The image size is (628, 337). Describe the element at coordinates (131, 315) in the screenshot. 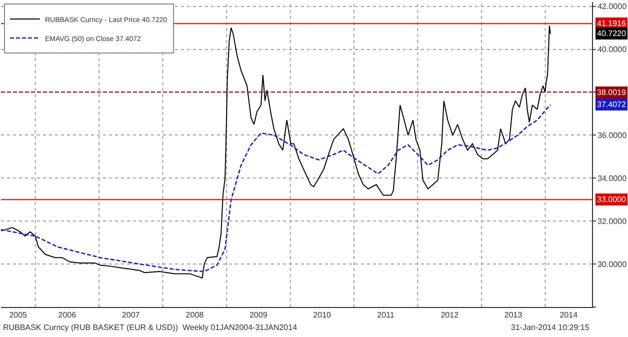

I see `x-tick-label: 2007` at that location.